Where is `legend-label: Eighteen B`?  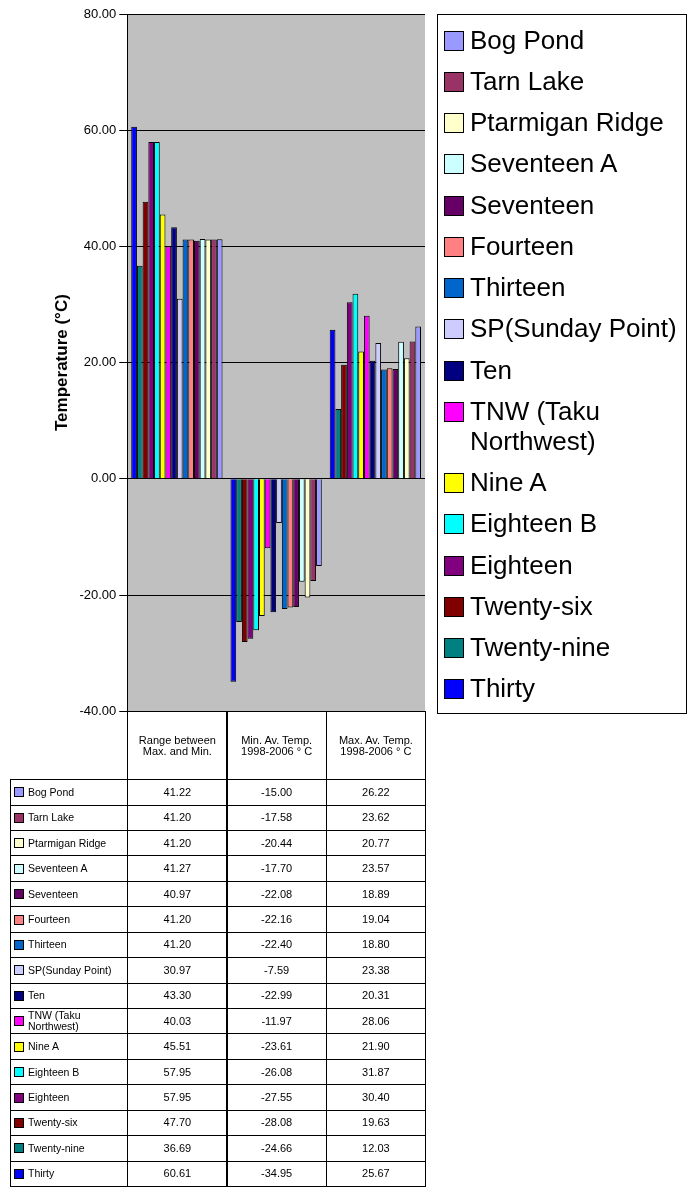
legend-label: Eighteen B is located at coordinates (534, 523).